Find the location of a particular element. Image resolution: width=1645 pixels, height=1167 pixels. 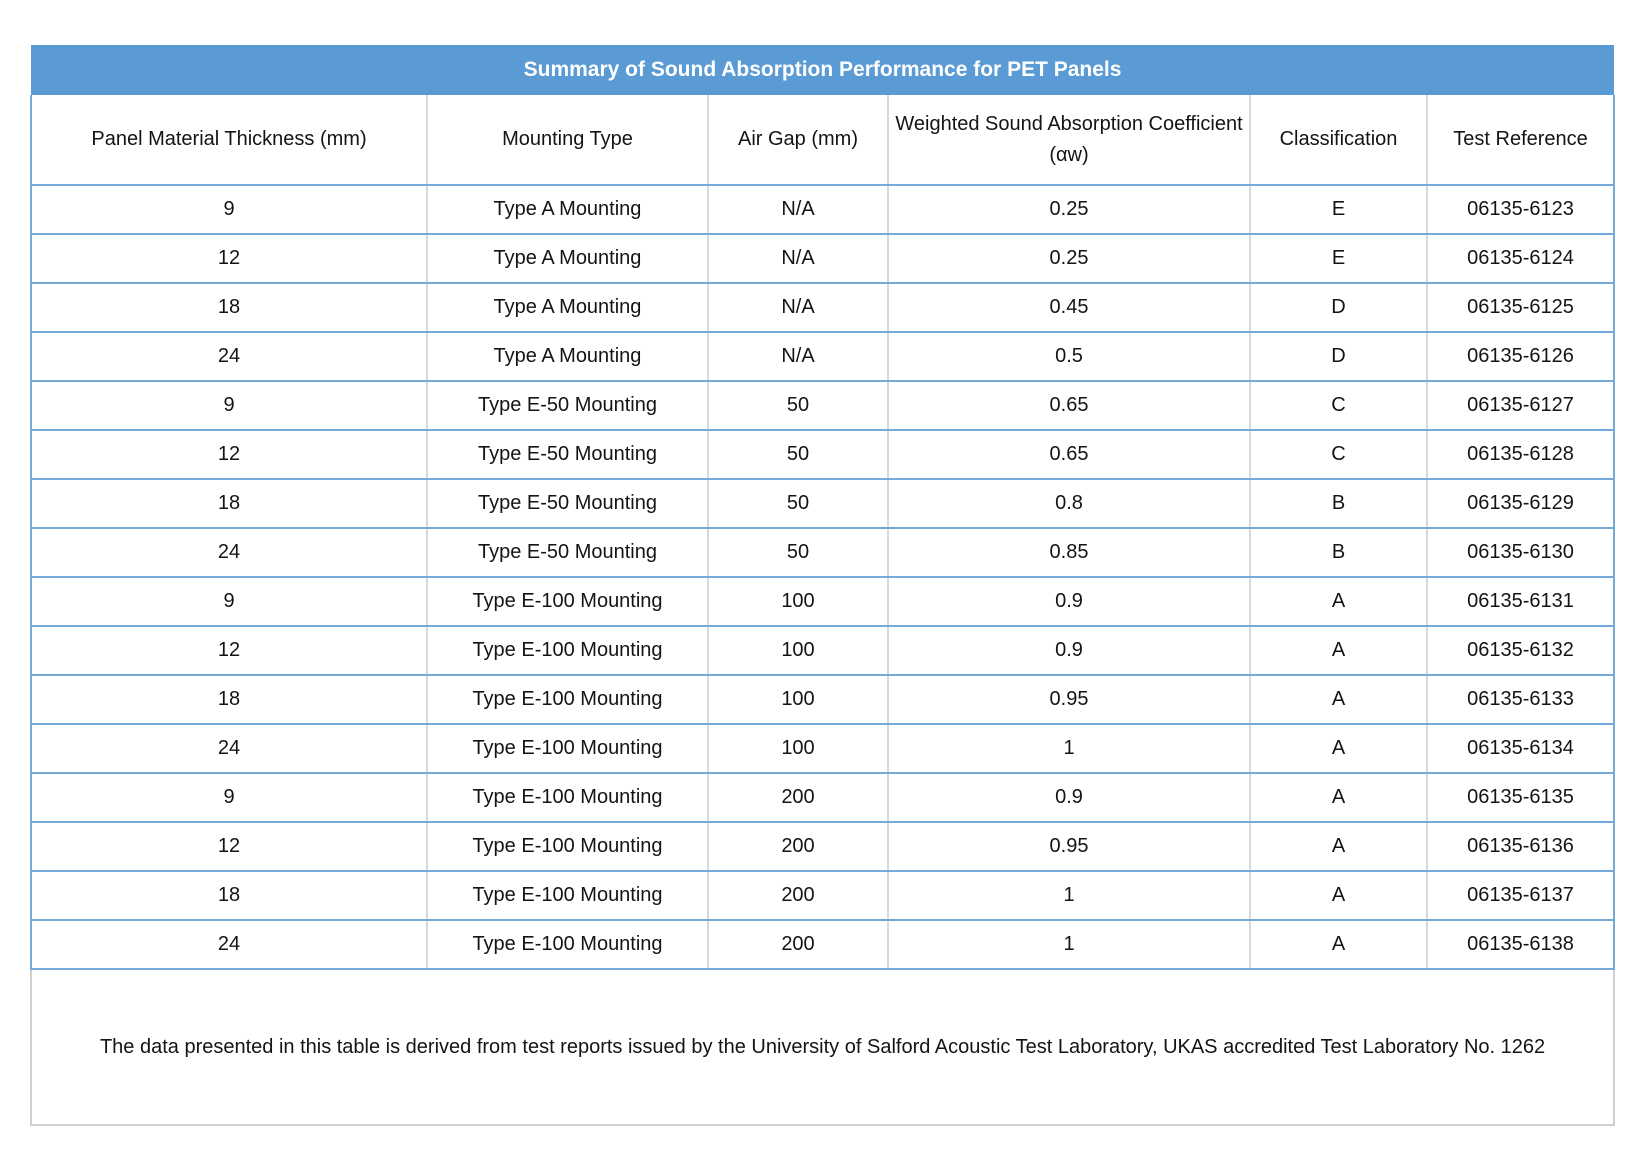

table-row: 18 Type A Mounting N/A 0.45 D 06135-6125 is located at coordinates (823, 308).